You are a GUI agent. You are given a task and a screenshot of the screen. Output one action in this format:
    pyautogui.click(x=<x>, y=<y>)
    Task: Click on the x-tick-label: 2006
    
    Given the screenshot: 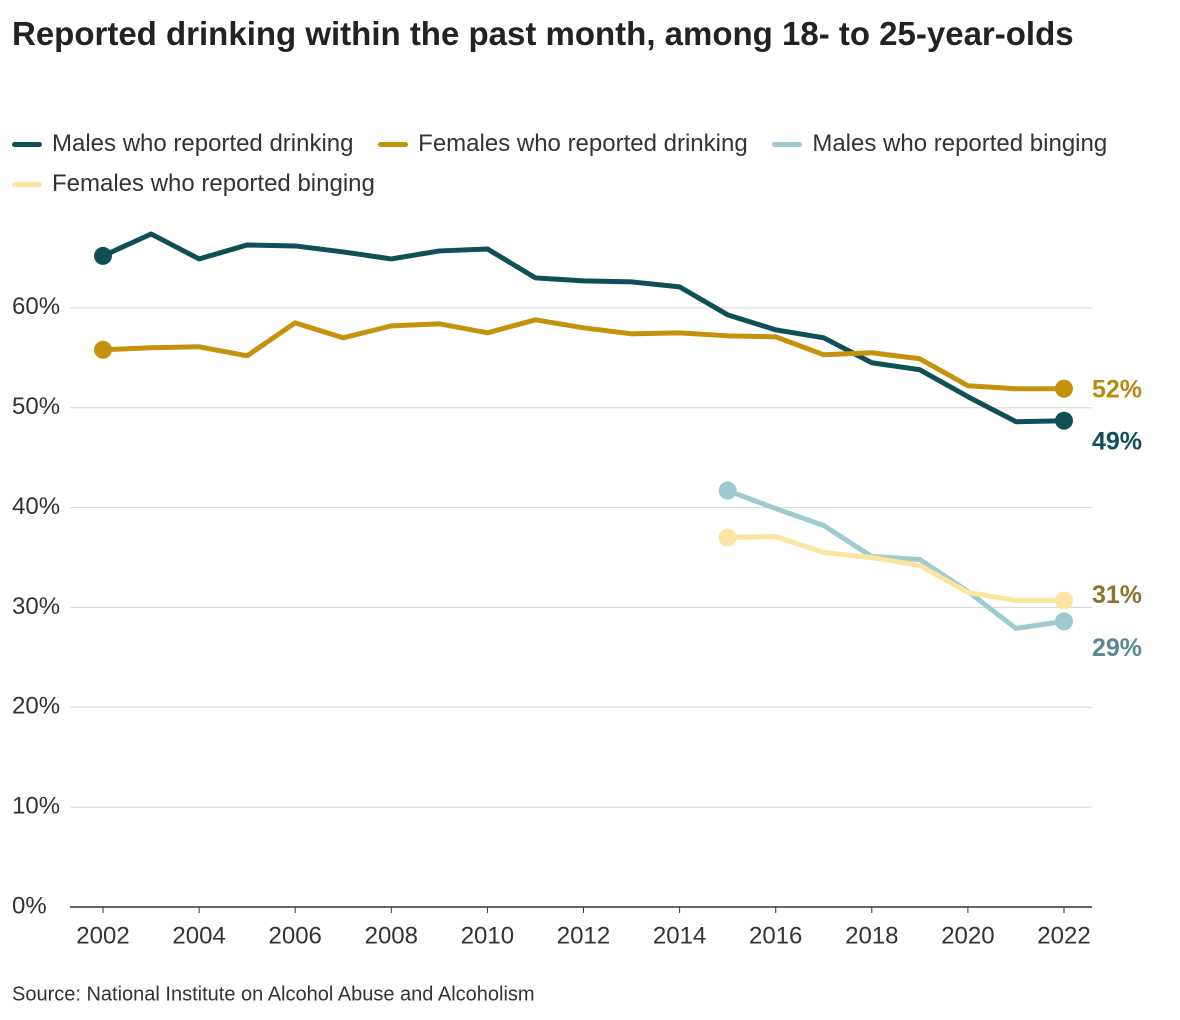 What is the action you would take?
    pyautogui.click(x=295, y=935)
    